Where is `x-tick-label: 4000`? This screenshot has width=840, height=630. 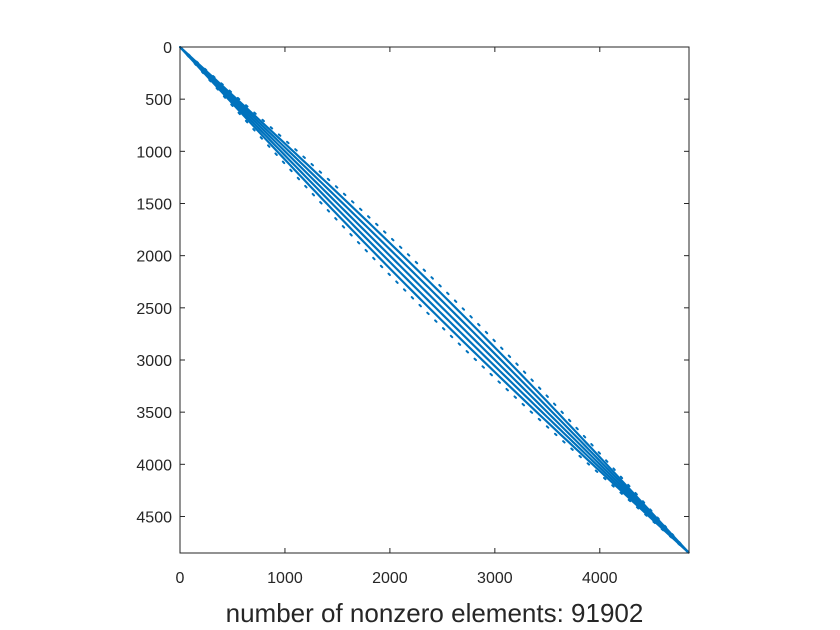
x-tick-label: 4000 is located at coordinates (600, 578).